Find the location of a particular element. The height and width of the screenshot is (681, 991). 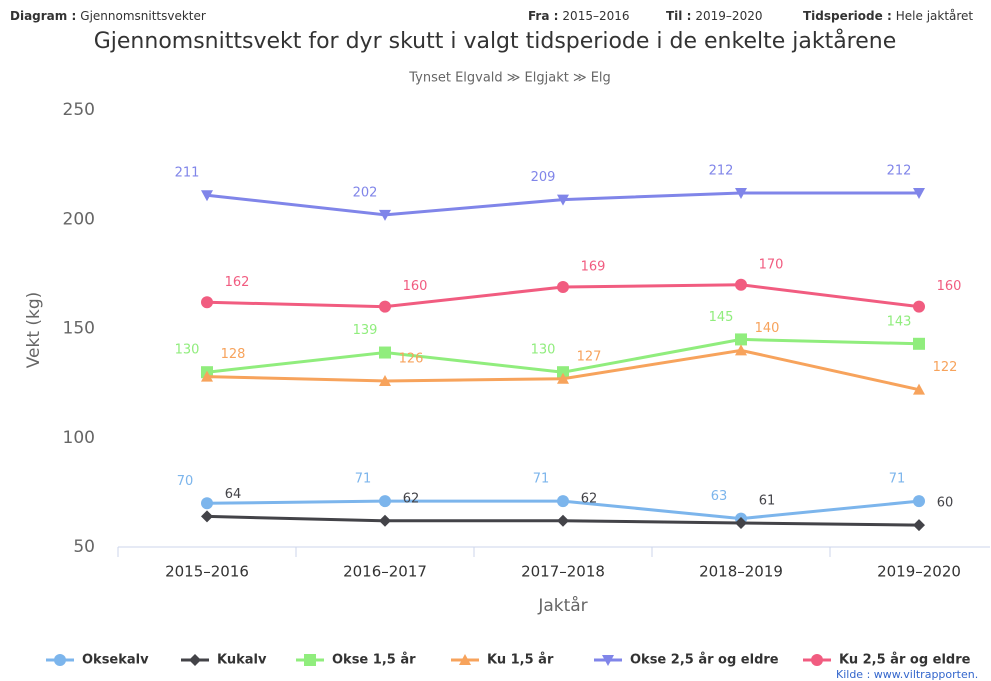

data-label: 122 is located at coordinates (945, 367).